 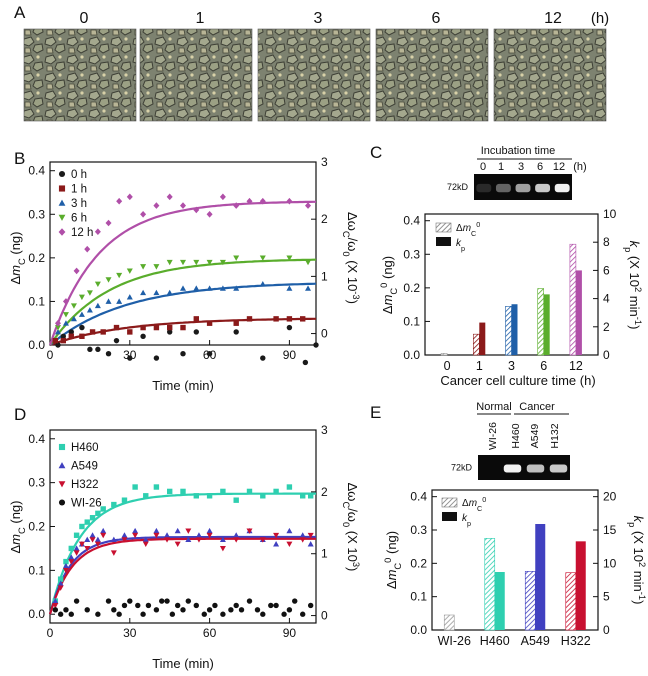 I want to click on gel-group-label: Normal, so click(x=493, y=407).